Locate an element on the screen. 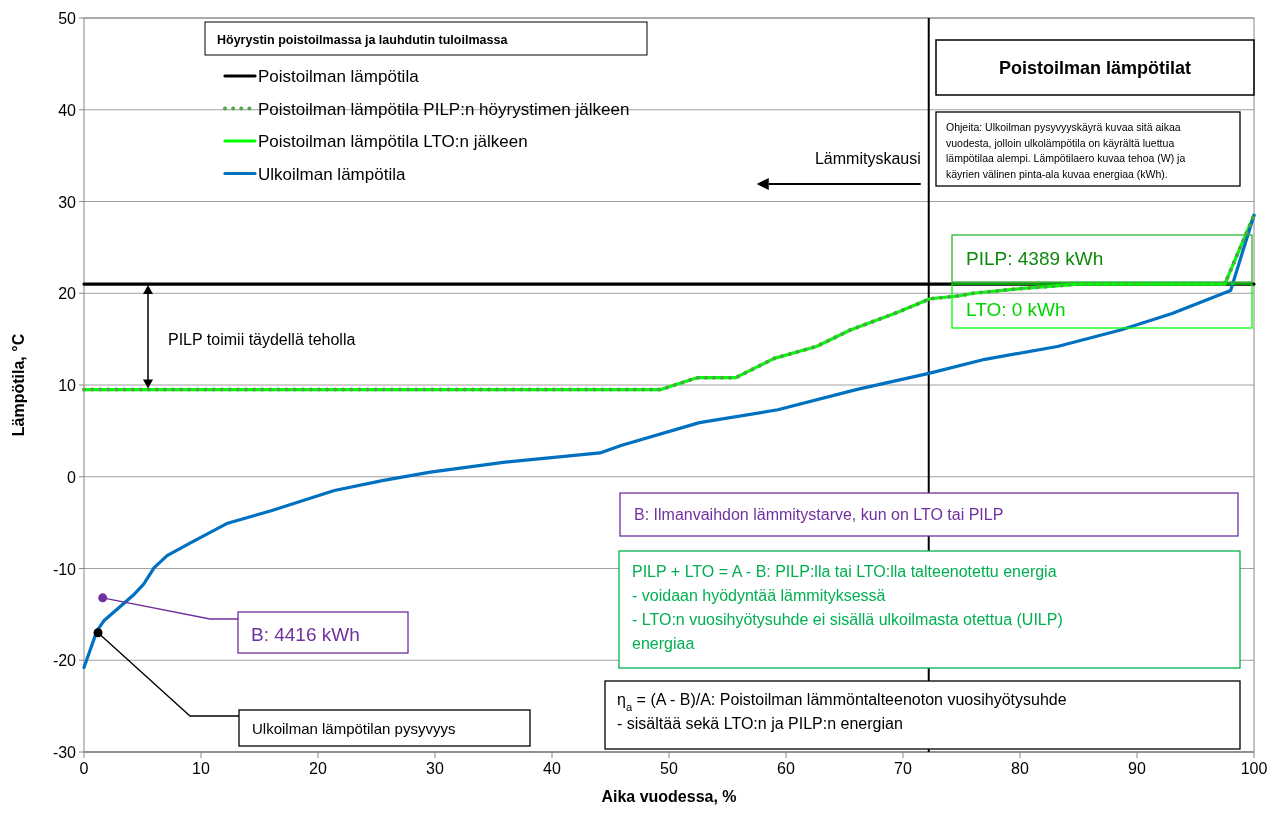 The width and height of the screenshot is (1284, 822). annotation: η$_{a}$ = (A - B)/A: Poistoilman lämmöntalteenoton vuosihyötysuhde - sisältää sekä LTO:n ja PILP:n energian is located at coordinates (842, 711).